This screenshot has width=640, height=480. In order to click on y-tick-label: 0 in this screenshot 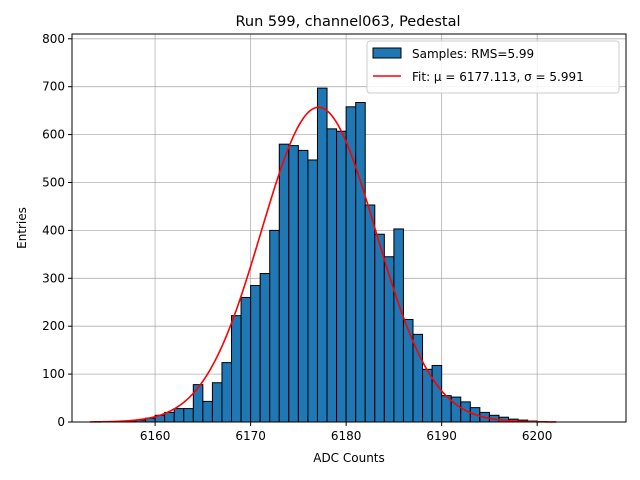, I will do `click(61, 422)`.